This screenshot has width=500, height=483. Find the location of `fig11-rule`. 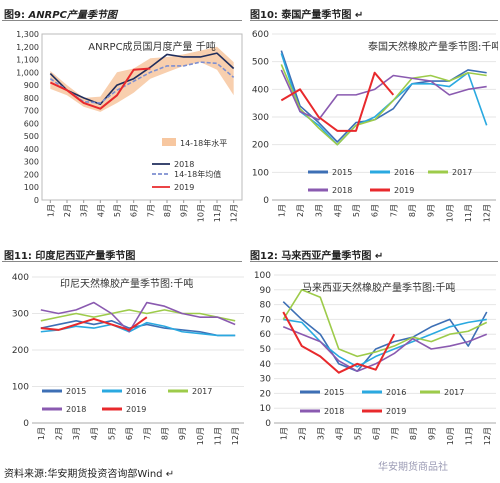

fig11-rule is located at coordinates (122, 261).